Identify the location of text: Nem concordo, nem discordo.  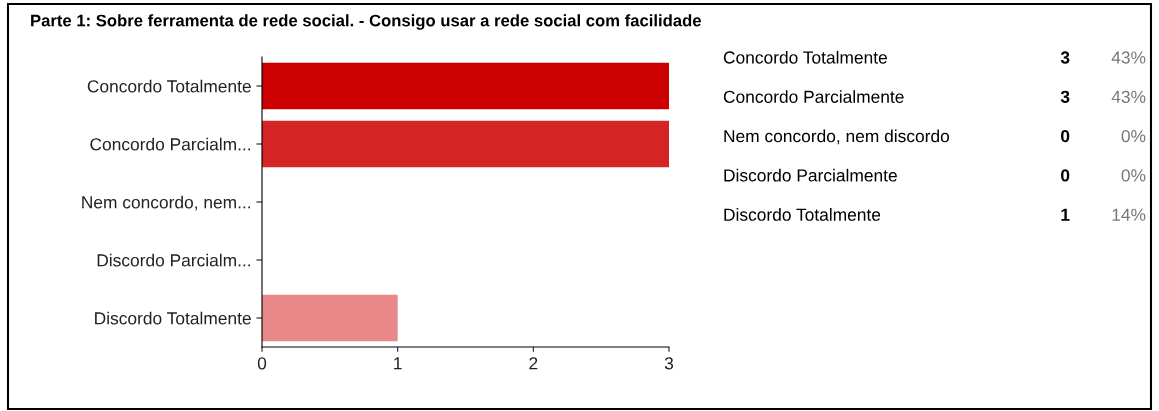
(837, 137).